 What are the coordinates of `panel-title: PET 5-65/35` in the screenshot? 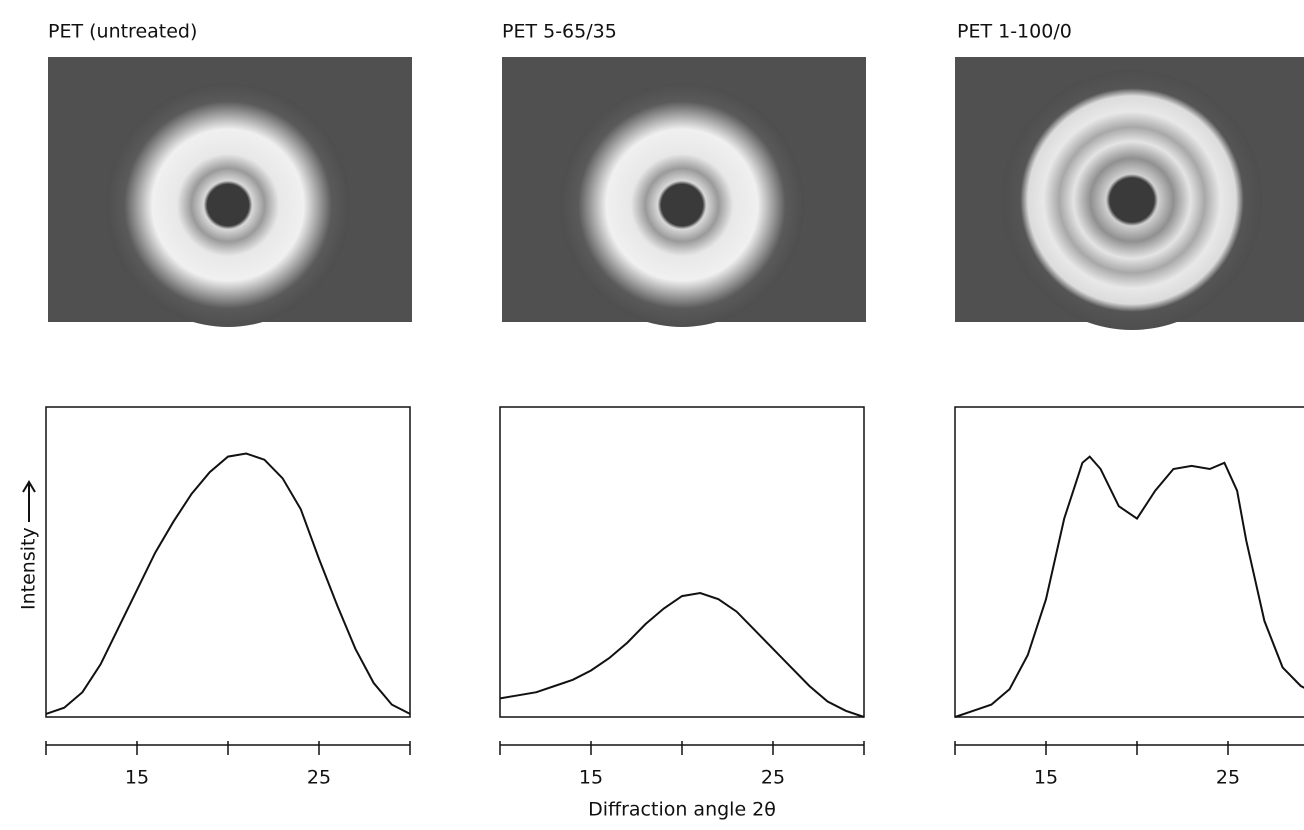 It's located at (559, 32).